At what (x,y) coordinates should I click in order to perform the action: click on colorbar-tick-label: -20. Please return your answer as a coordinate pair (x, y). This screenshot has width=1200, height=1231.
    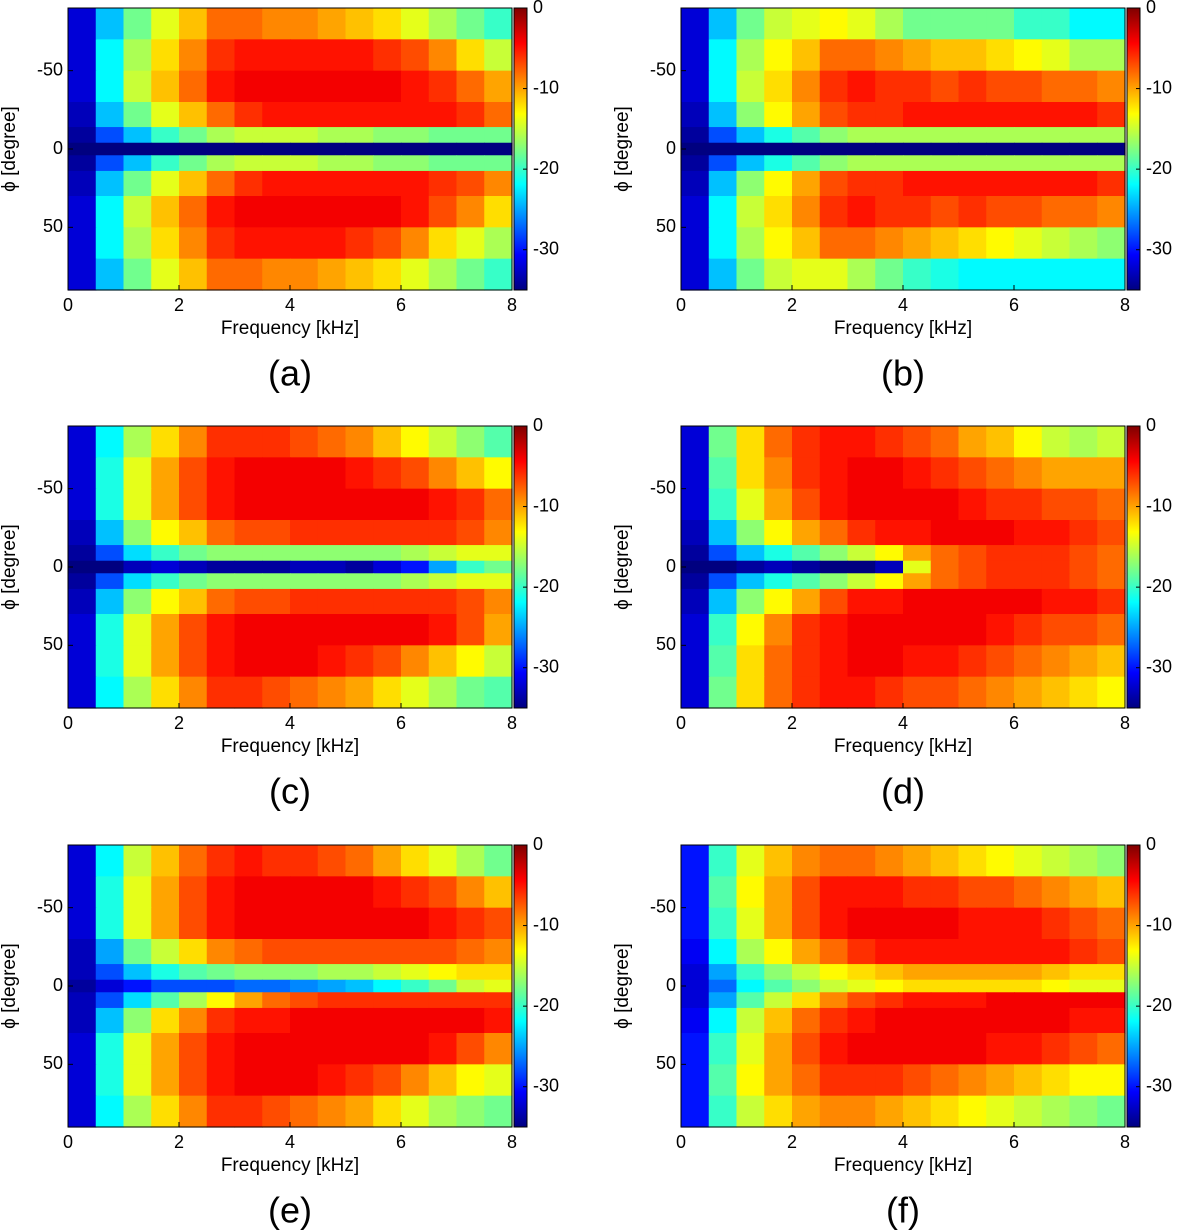
    Looking at the image, I should click on (1159, 168).